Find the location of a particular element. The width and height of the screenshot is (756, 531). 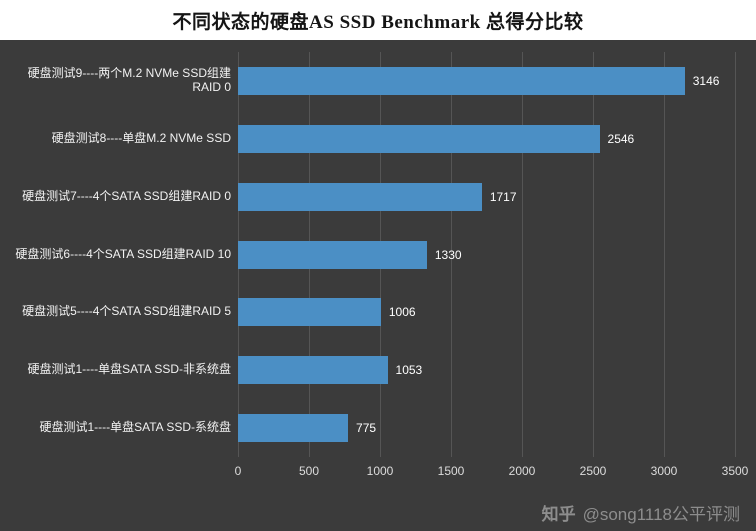

x-axis: 0 500 1000 1500 2000 2500 3000 3500 is located at coordinates (491, 472).